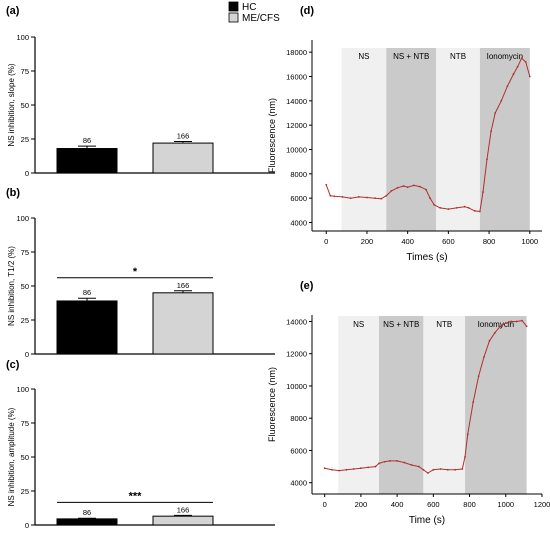 The width and height of the screenshot is (550, 535). What do you see at coordinates (529, 241) in the screenshot?
I see `x-tick-label: 1000` at bounding box center [529, 241].